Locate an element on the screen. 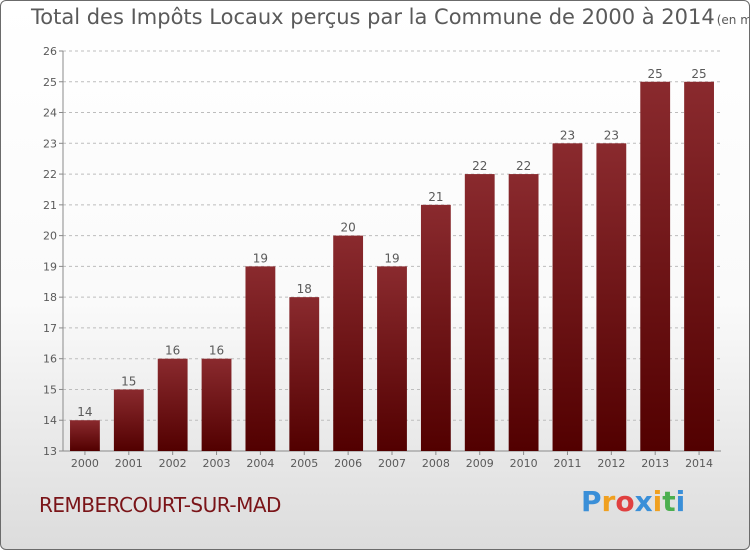 The height and width of the screenshot is (550, 750). x-tick-label: 2011 is located at coordinates (567, 463).